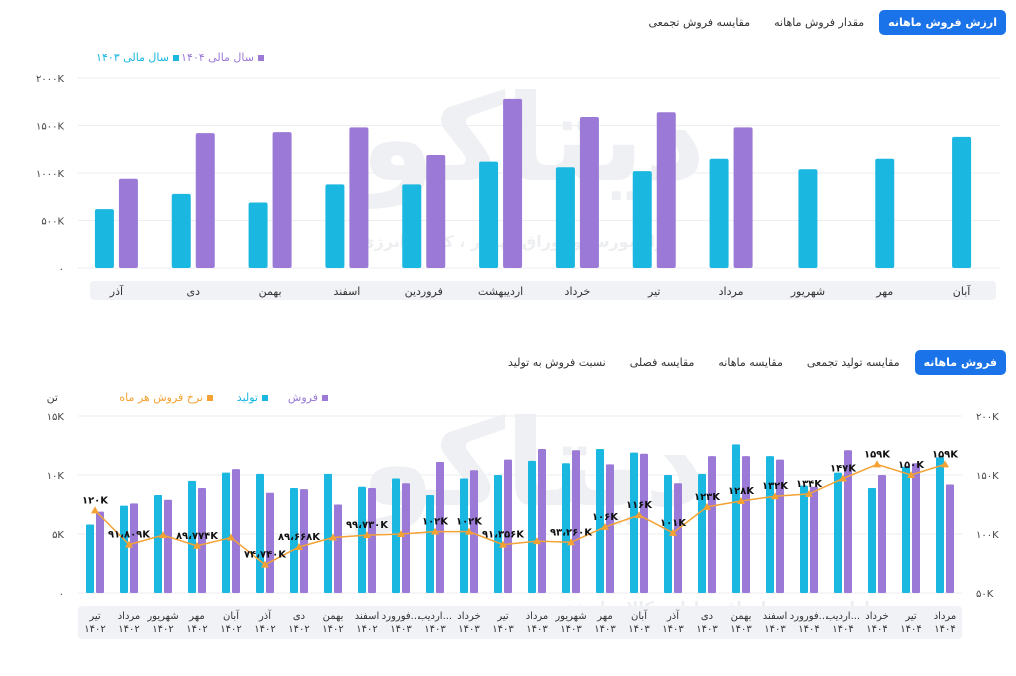 The image size is (1016, 676). What do you see at coordinates (809, 484) in the screenshot?
I see `point-label-4: ۱۳۴K` at bounding box center [809, 484].